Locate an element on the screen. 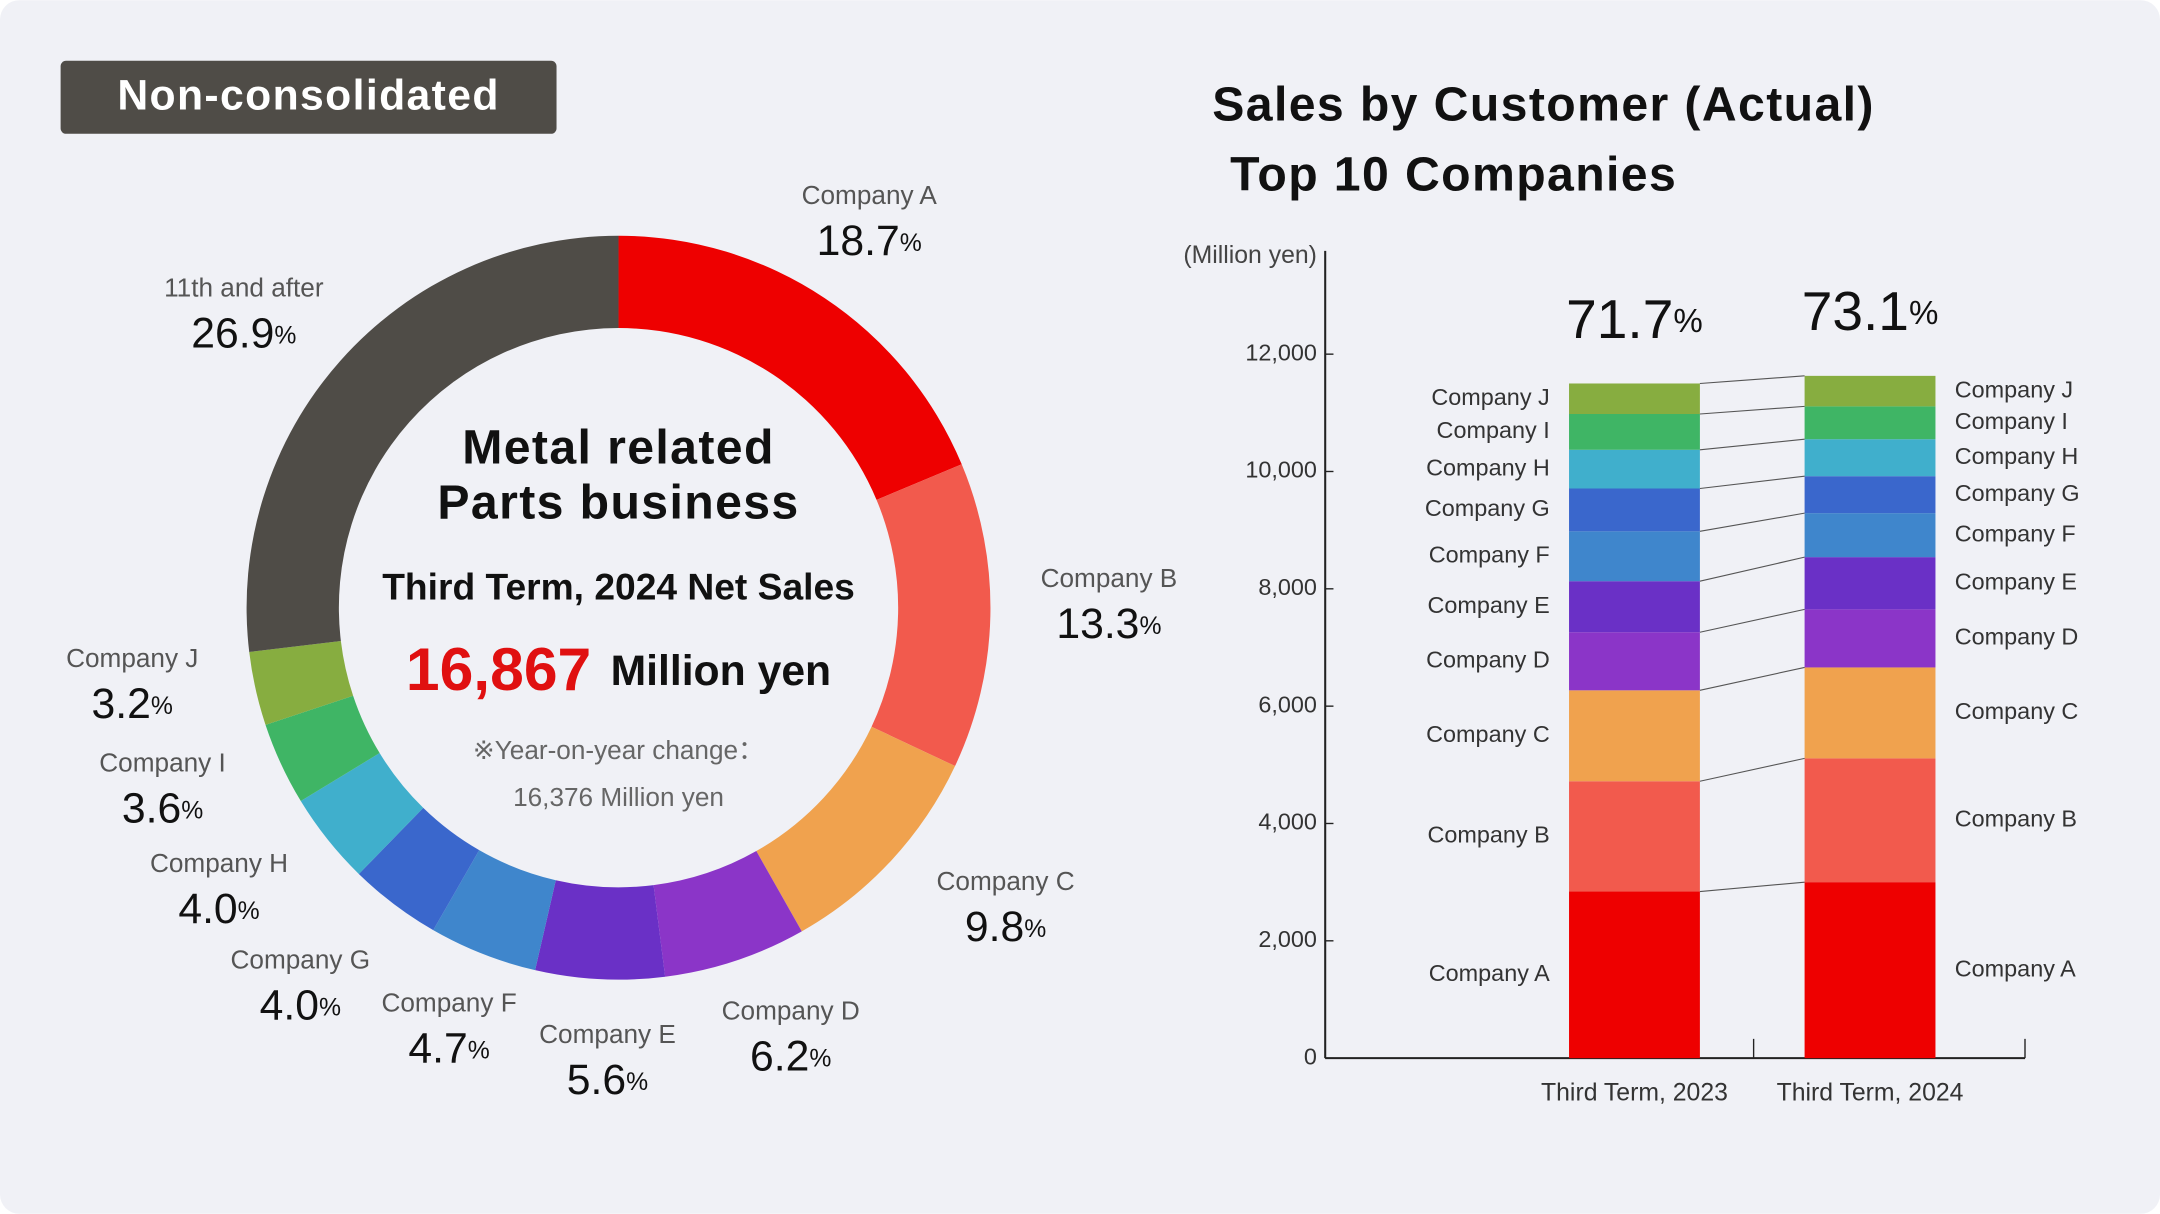 The width and height of the screenshot is (2160, 1214). y-tick-label: 10,000 is located at coordinates (1281, 470).